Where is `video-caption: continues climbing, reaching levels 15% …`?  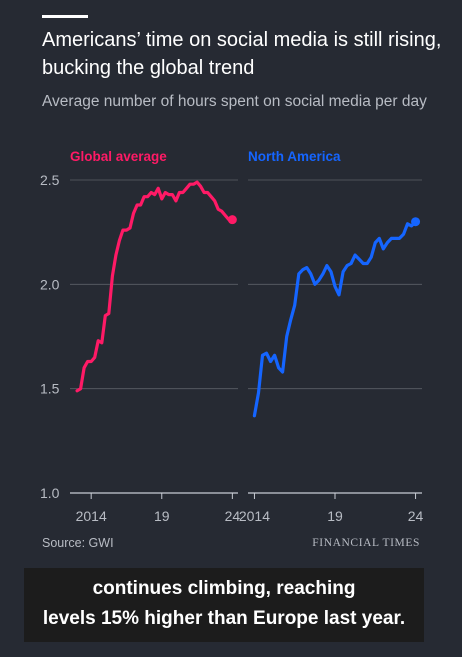
video-caption: continues climbing, reaching levels 15% … is located at coordinates (224, 605).